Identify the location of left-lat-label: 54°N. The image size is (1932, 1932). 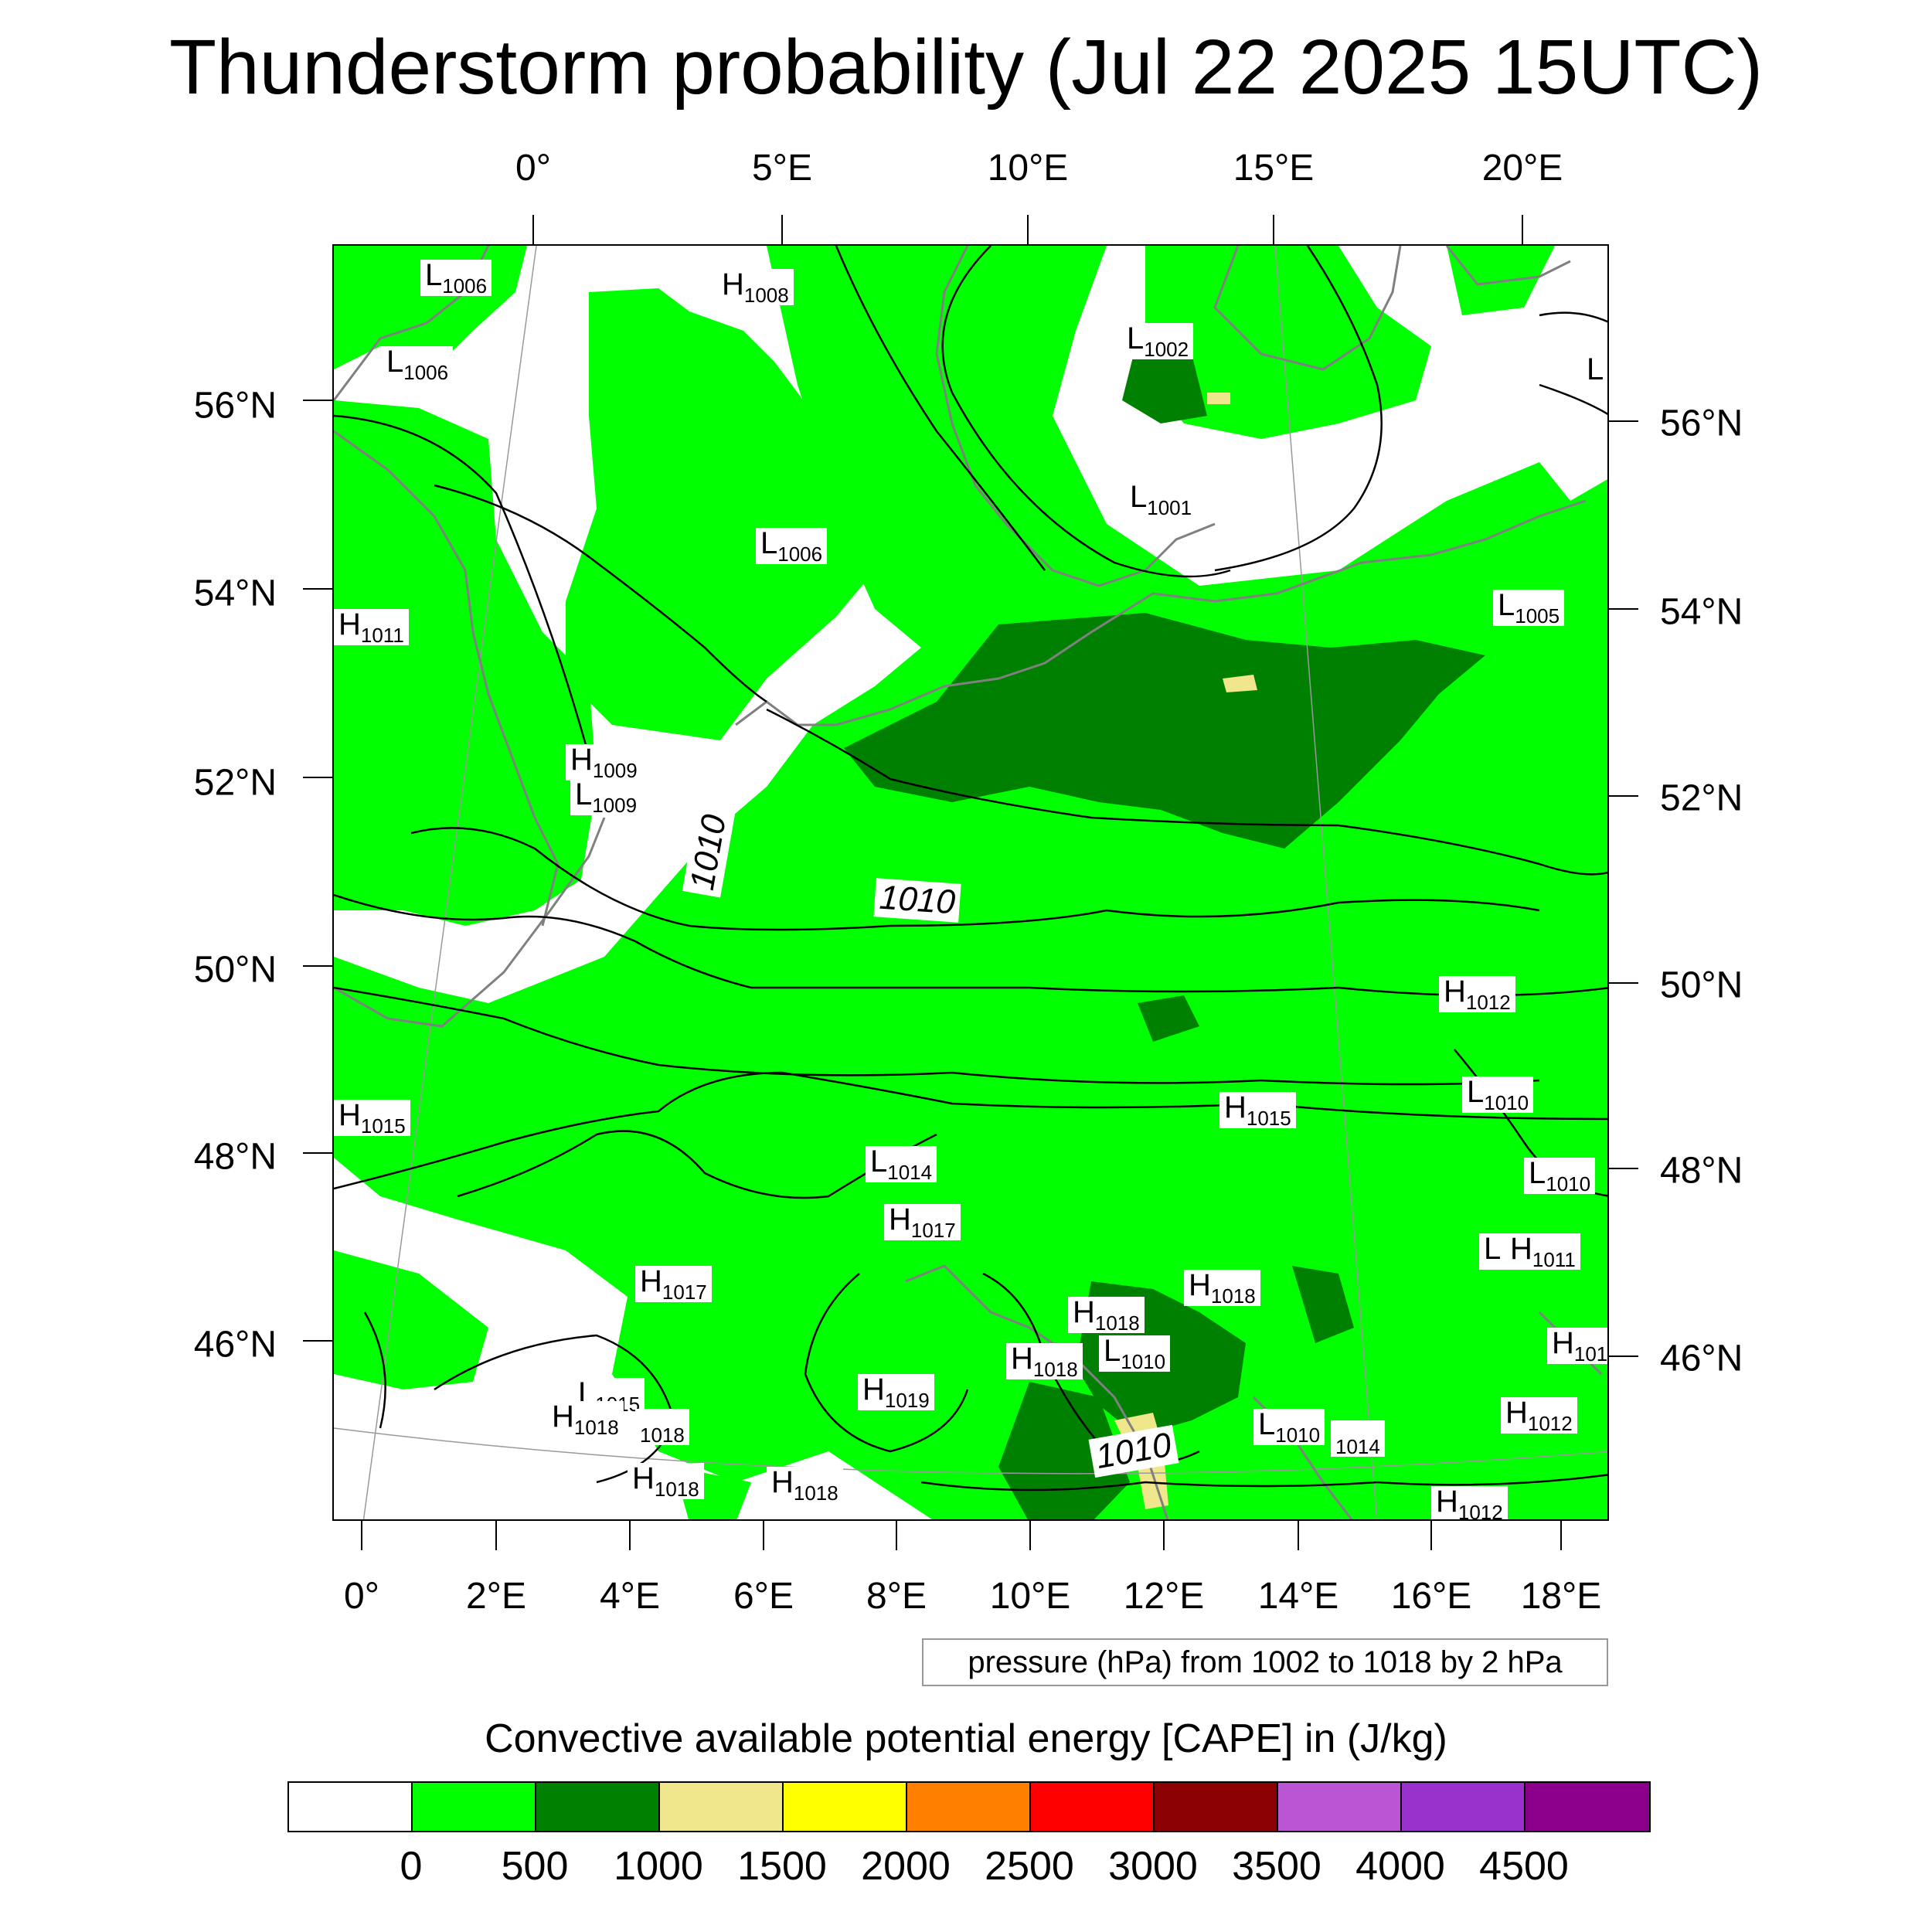
(235, 593).